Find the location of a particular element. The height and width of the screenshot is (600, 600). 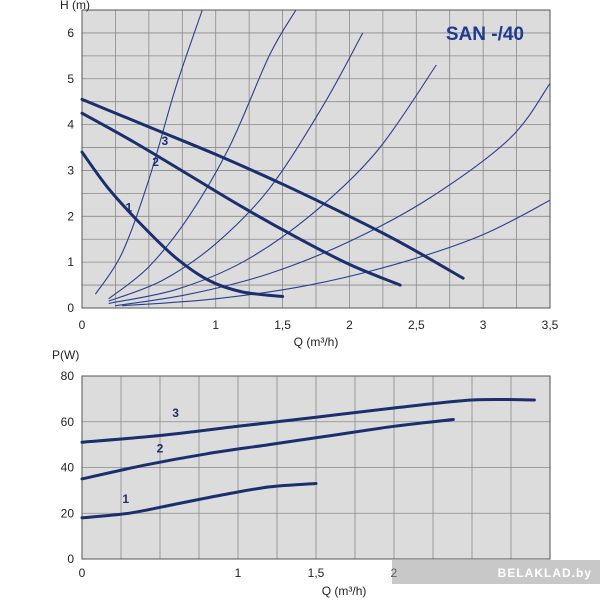

y-axis-label: H (m) is located at coordinates (75, 6).